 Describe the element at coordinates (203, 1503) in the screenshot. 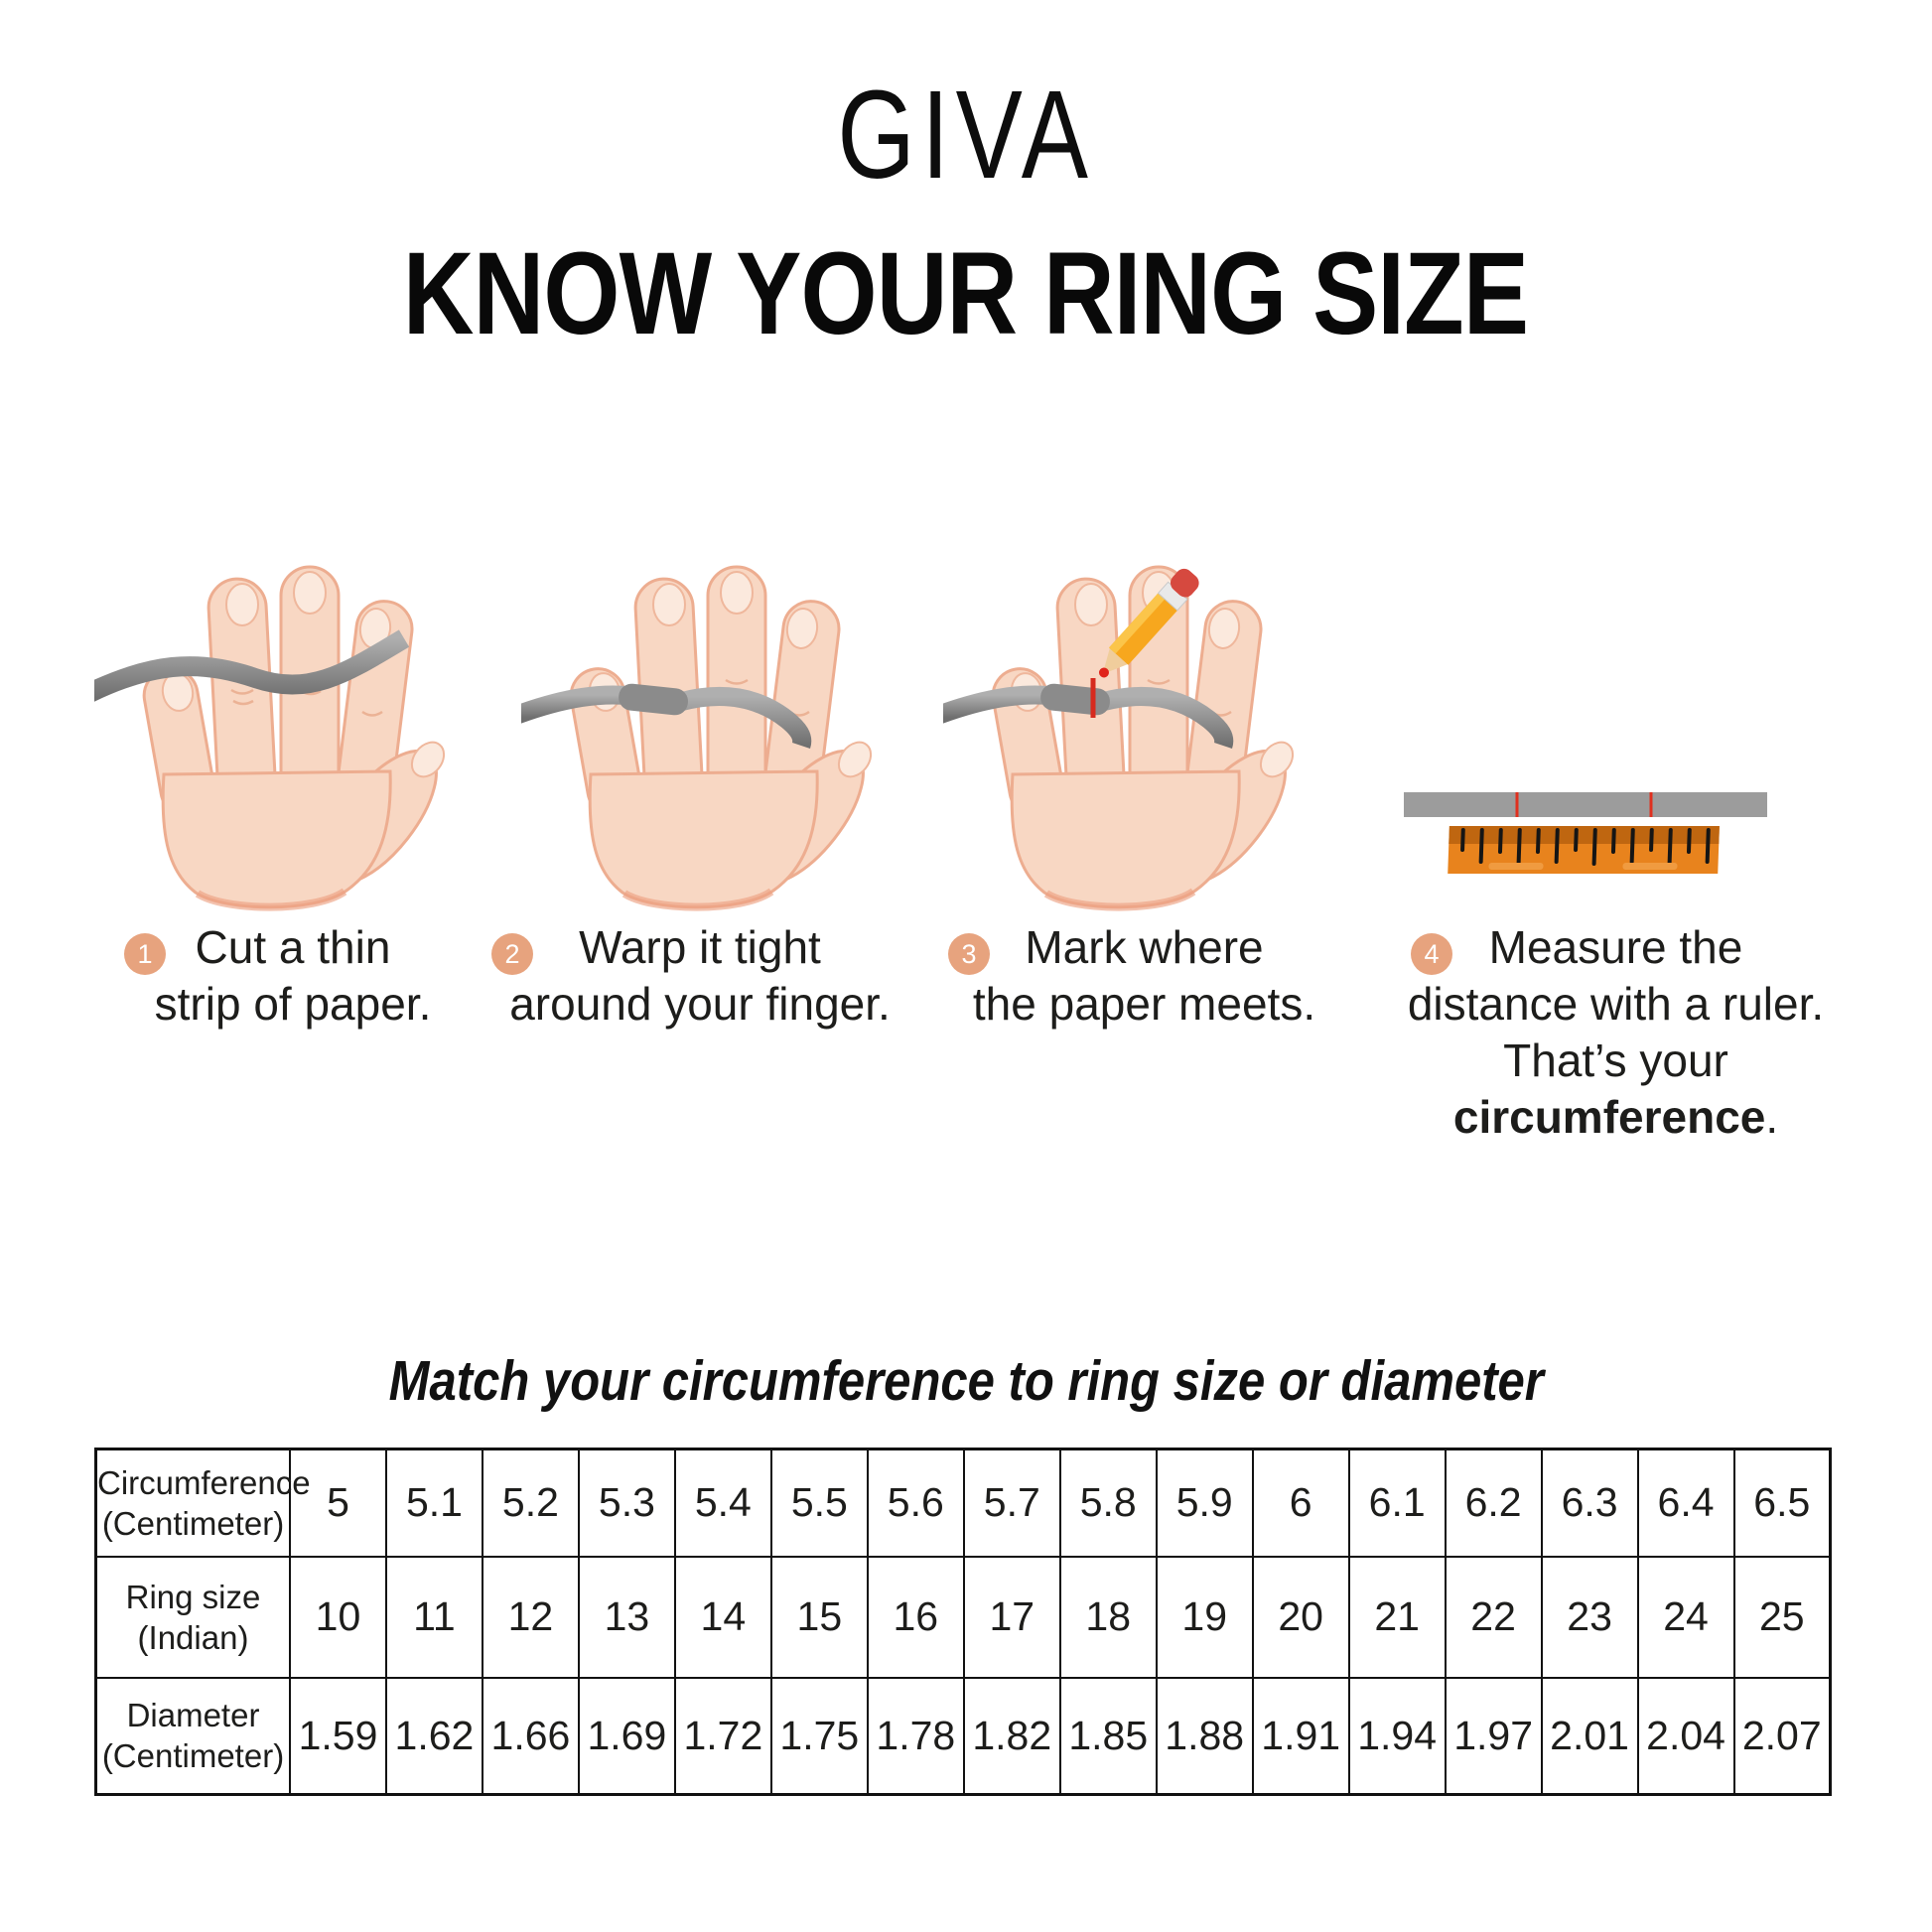

I see `row-header: Circumference (Centimeter)` at that location.